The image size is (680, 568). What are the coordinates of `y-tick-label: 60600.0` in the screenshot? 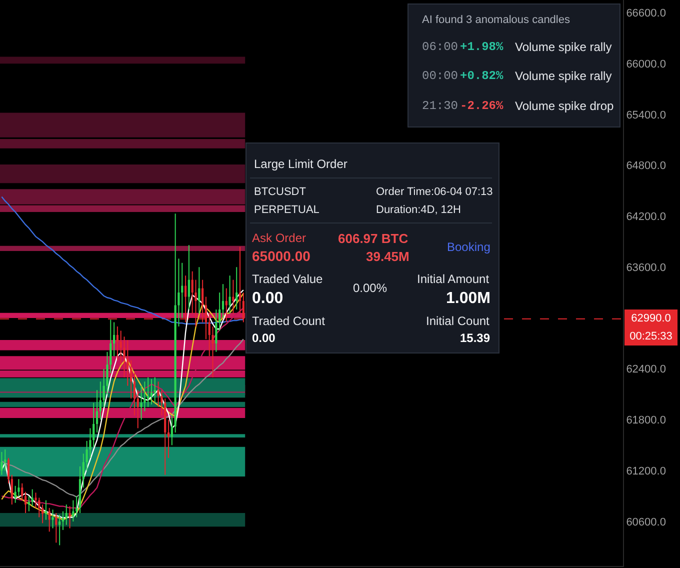 It's located at (646, 522).